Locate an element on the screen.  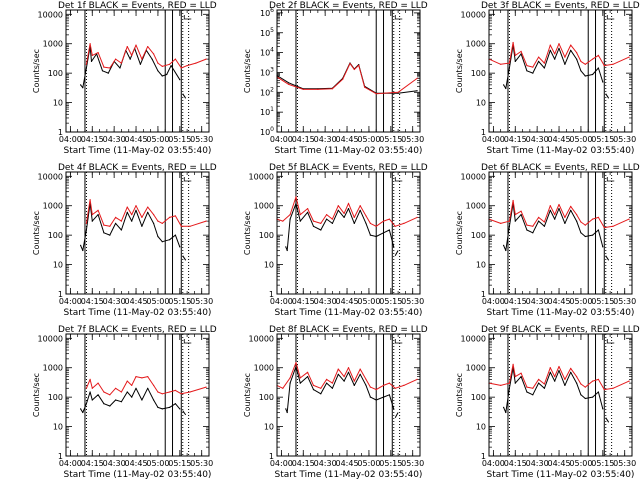
y-tick-label: 1000 is located at coordinates (476, 368).